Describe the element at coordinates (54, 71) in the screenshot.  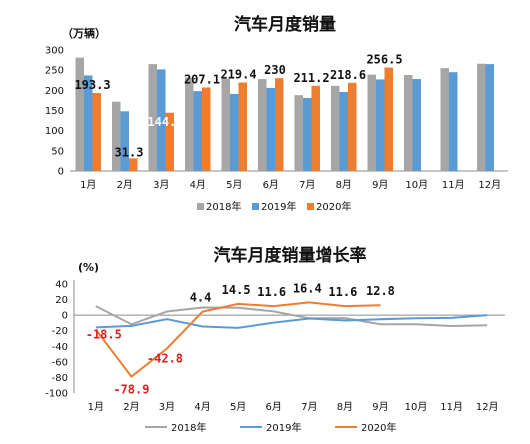
I see `y-tick-label: 250` at that location.